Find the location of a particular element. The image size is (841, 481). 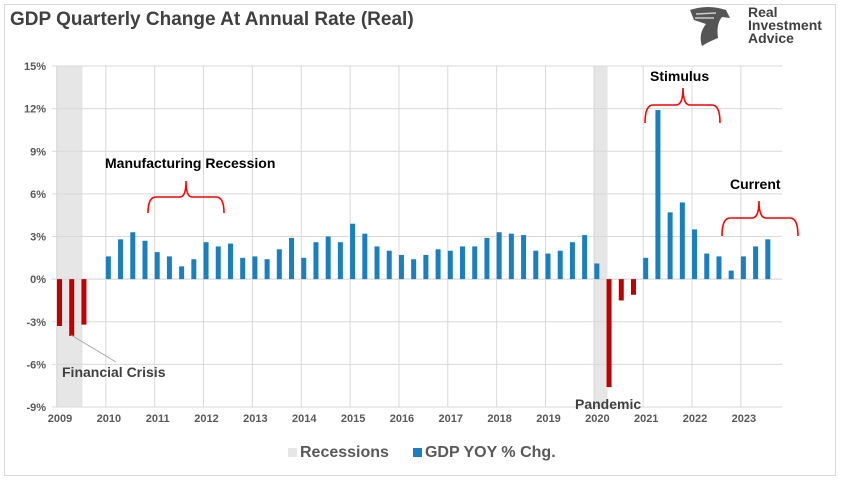

manufacturing-bracket is located at coordinates (186, 197).